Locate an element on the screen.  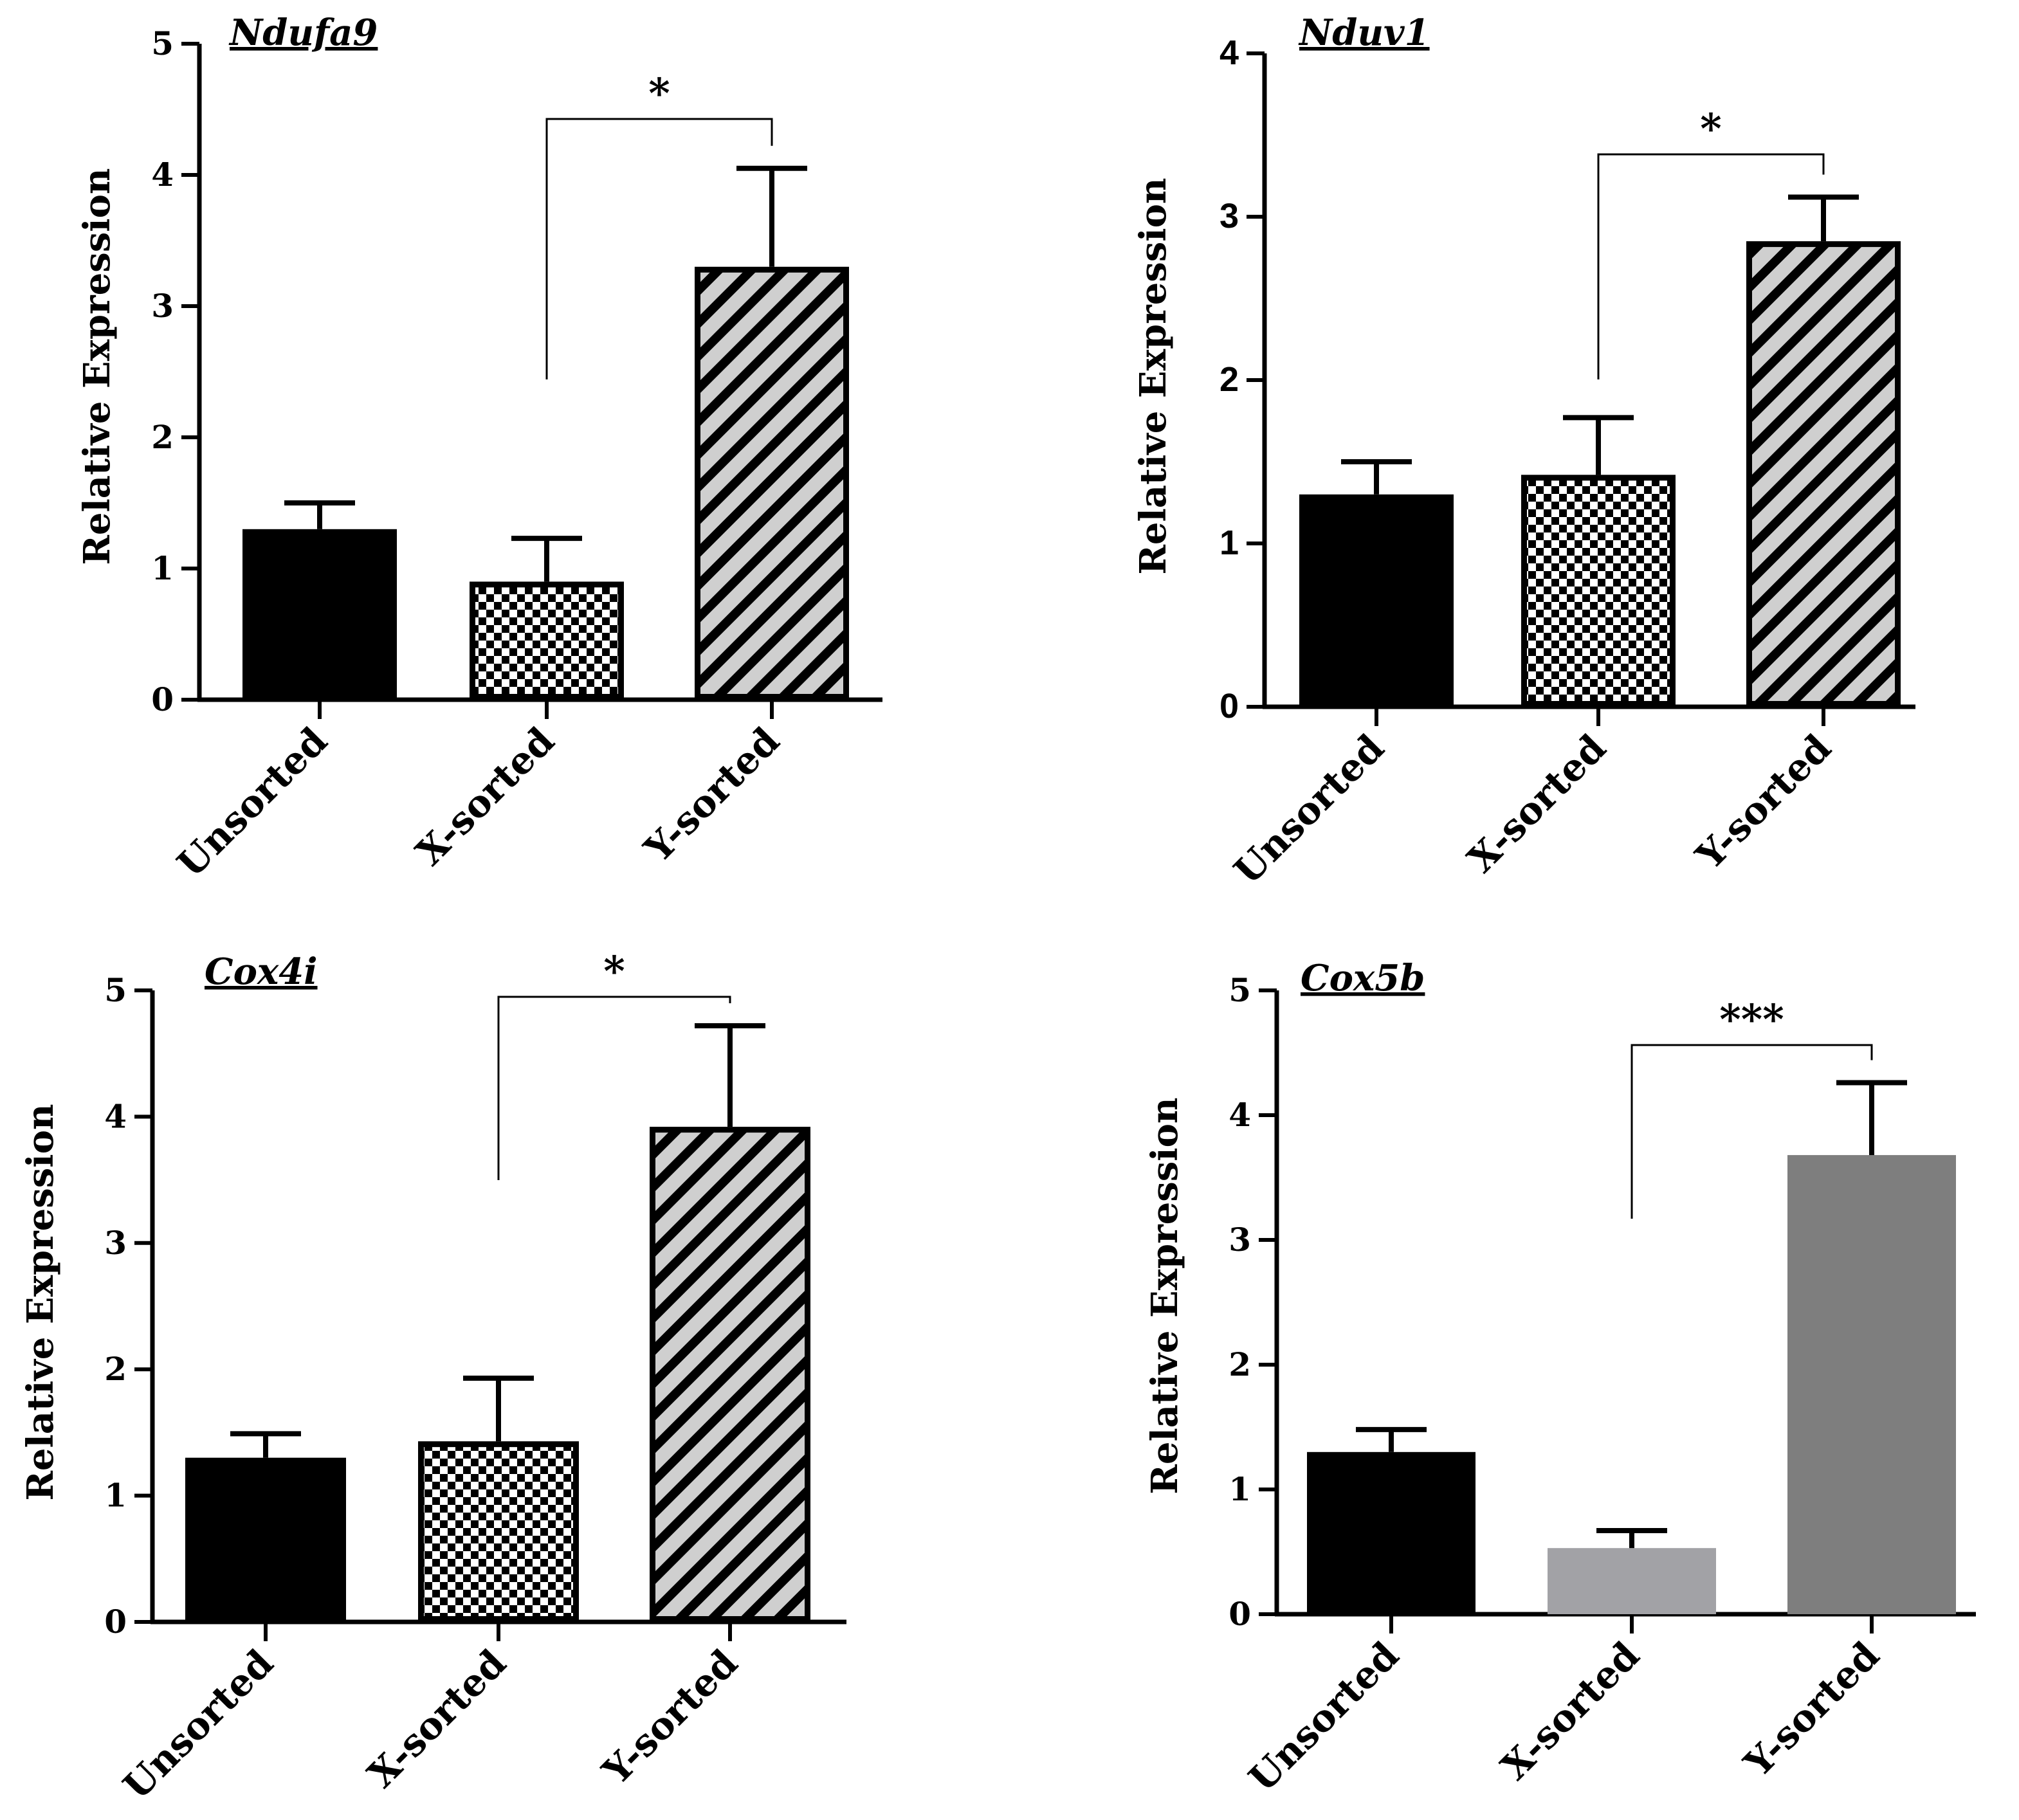
panel-title: Cox5b is located at coordinates (1363, 978).